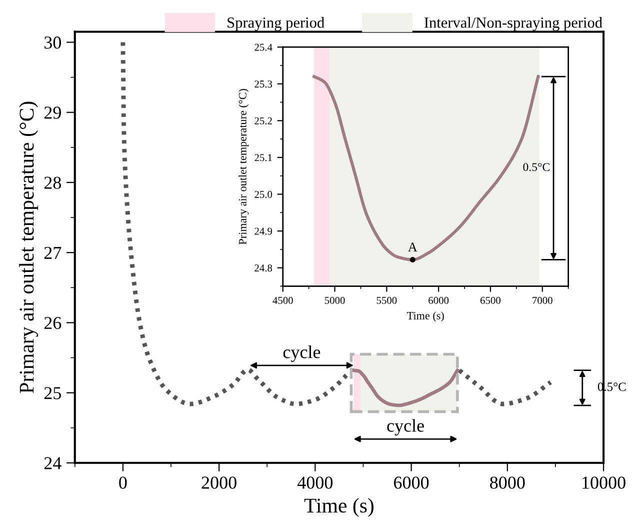 The width and height of the screenshot is (640, 529). Describe the element at coordinates (513, 24) in the screenshot. I see `legend-label: Interval/Non-spraying period` at that location.